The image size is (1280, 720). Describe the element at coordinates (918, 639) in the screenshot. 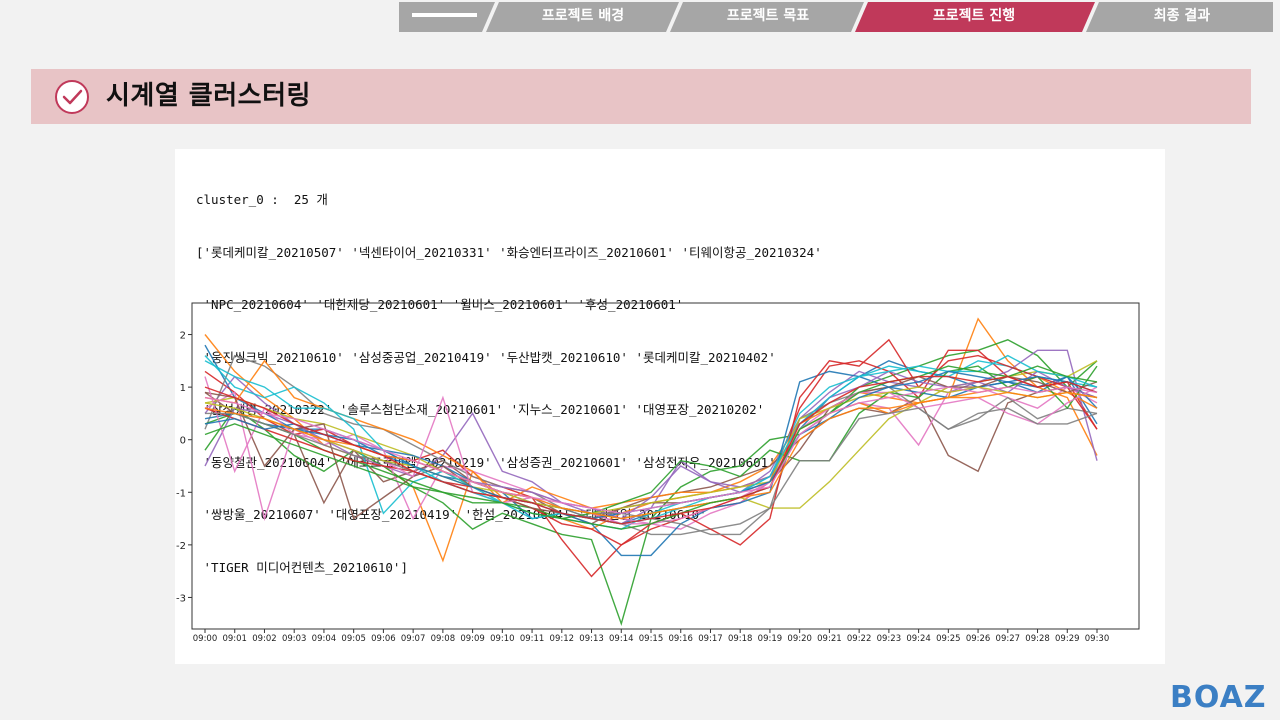

I see `x-tick-label: 09:24` at that location.